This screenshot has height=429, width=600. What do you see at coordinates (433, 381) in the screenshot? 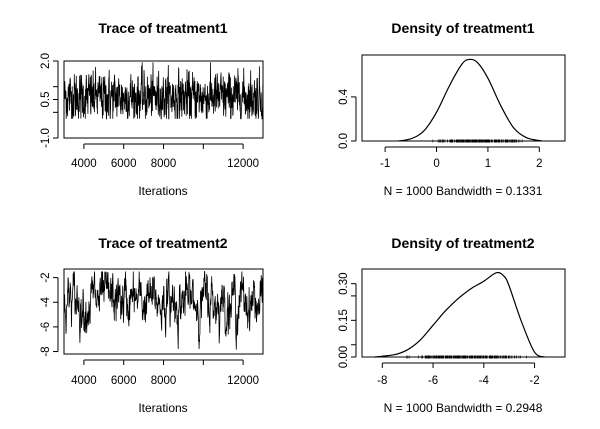
I see `x-tick-label: -6` at bounding box center [433, 381].